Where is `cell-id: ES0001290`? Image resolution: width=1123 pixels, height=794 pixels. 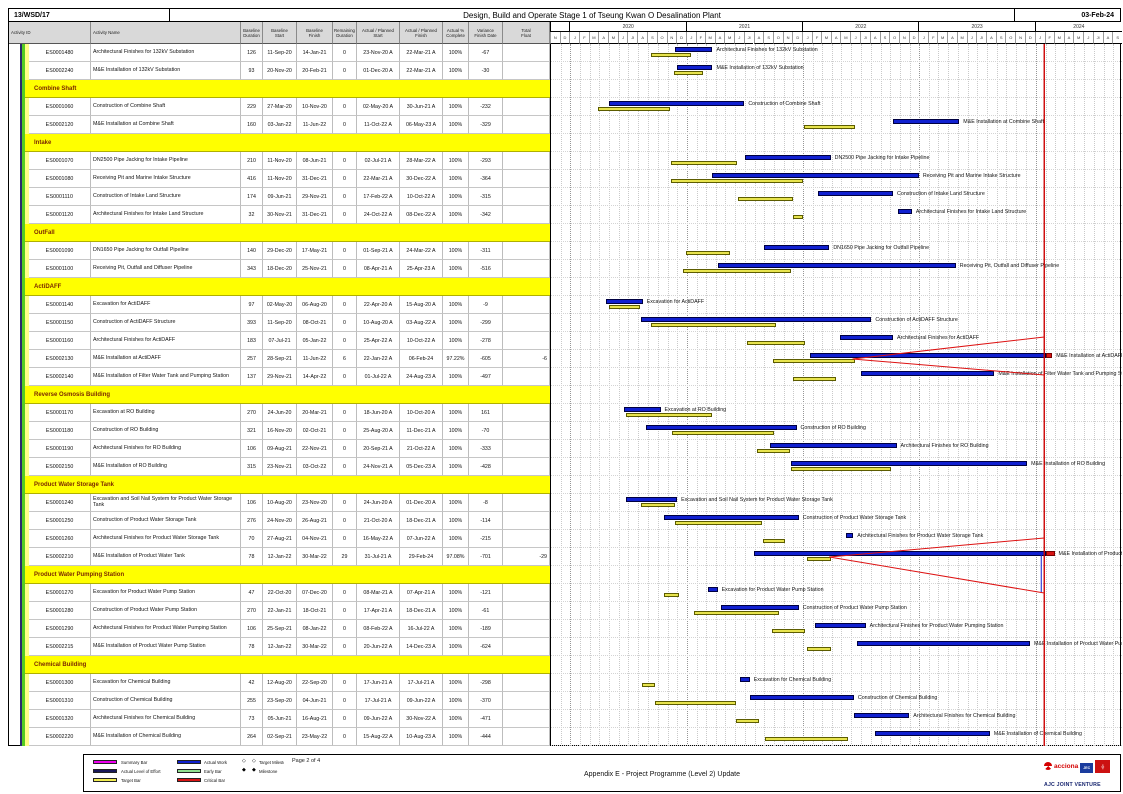 cell-id: ES0001290 is located at coordinates (60, 629).